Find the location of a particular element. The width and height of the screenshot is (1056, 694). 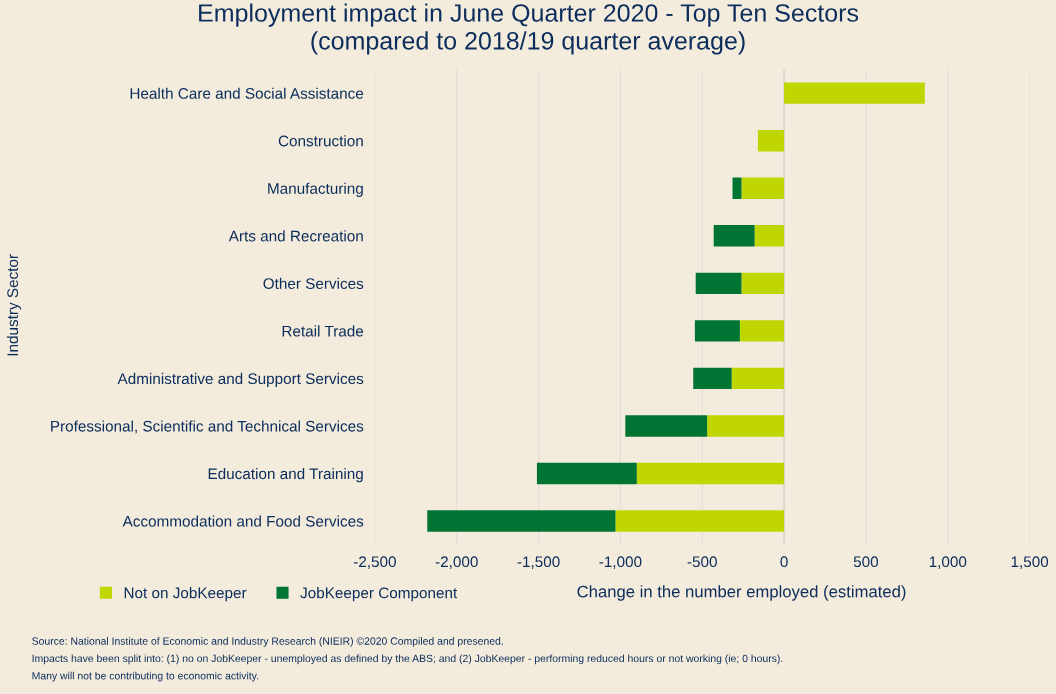

legend-label: Not on JobKeeper is located at coordinates (185, 594).